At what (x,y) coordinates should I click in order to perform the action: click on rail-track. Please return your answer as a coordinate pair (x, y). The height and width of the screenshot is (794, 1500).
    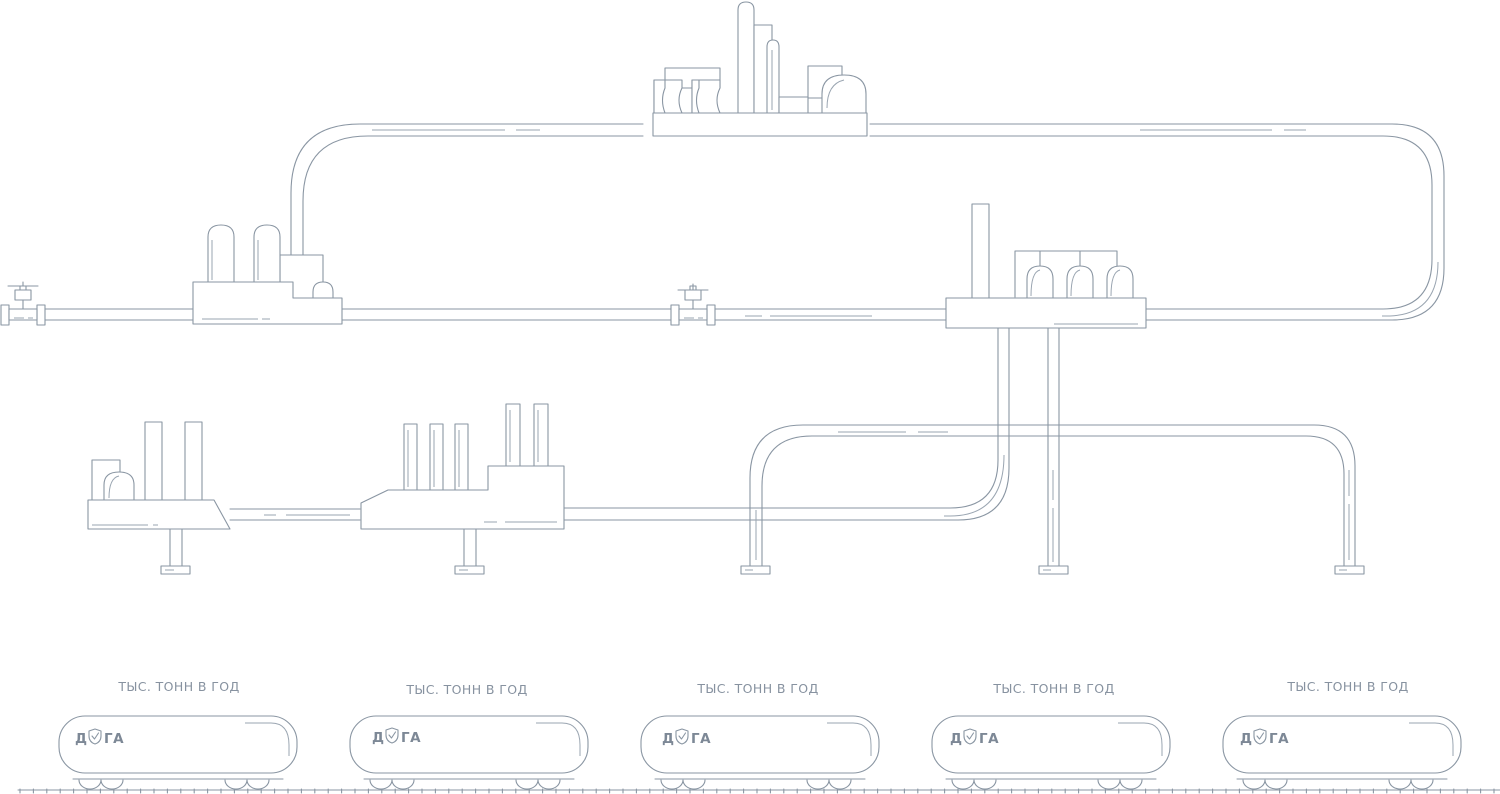
    Looking at the image, I should click on (758, 791).